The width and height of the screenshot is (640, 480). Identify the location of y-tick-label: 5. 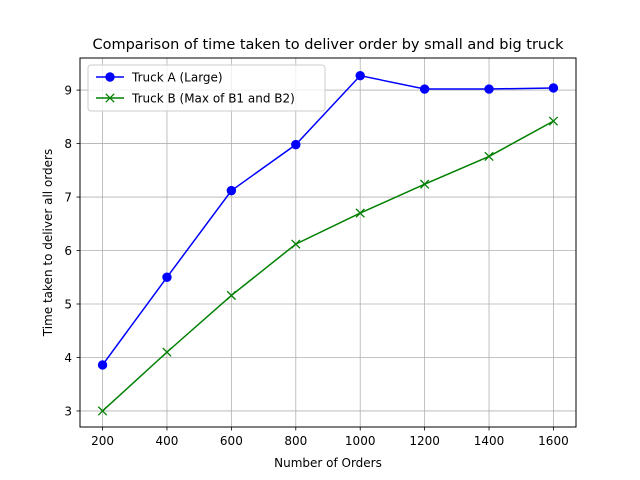
(68, 305).